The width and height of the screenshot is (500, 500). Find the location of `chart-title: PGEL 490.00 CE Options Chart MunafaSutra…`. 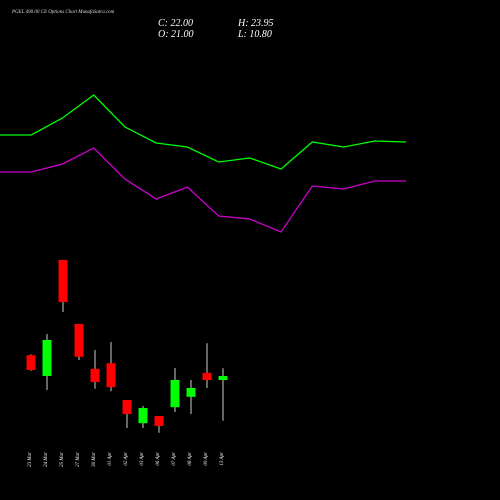

chart-title: PGEL 490.00 CE Options Chart MunafaSutra… is located at coordinates (63, 12).